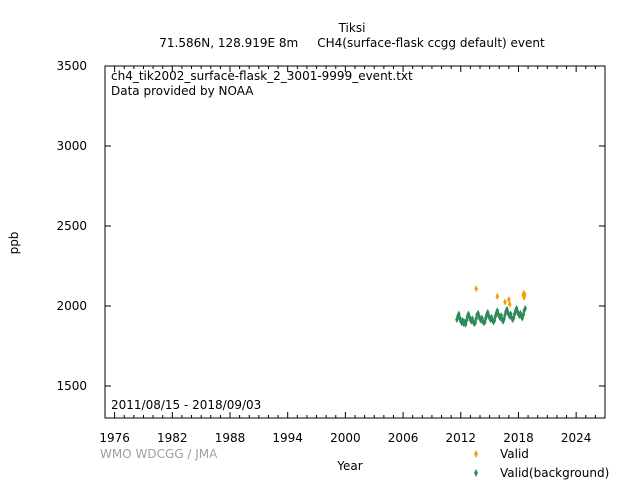 The image size is (640, 480). I want to click on x-tick-label: 2012, so click(460, 438).